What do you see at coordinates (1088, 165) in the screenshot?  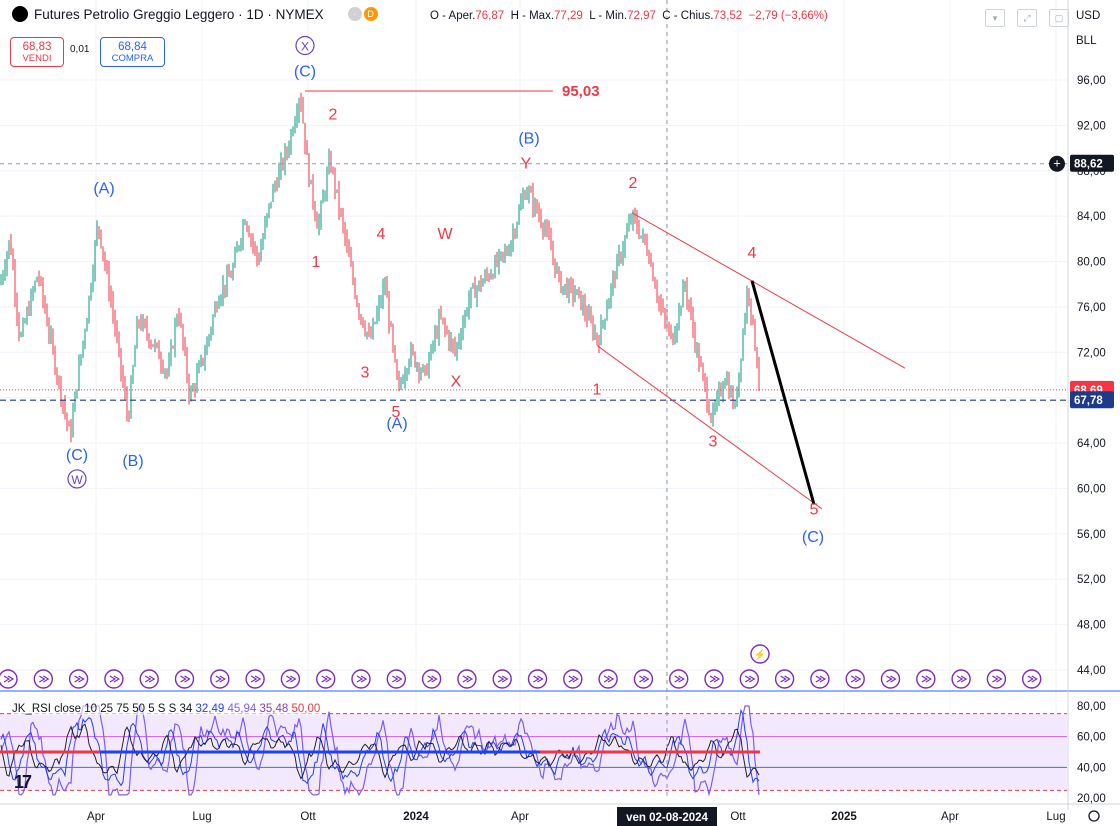 I see `crosshair-price-badge: 88,62` at bounding box center [1088, 165].